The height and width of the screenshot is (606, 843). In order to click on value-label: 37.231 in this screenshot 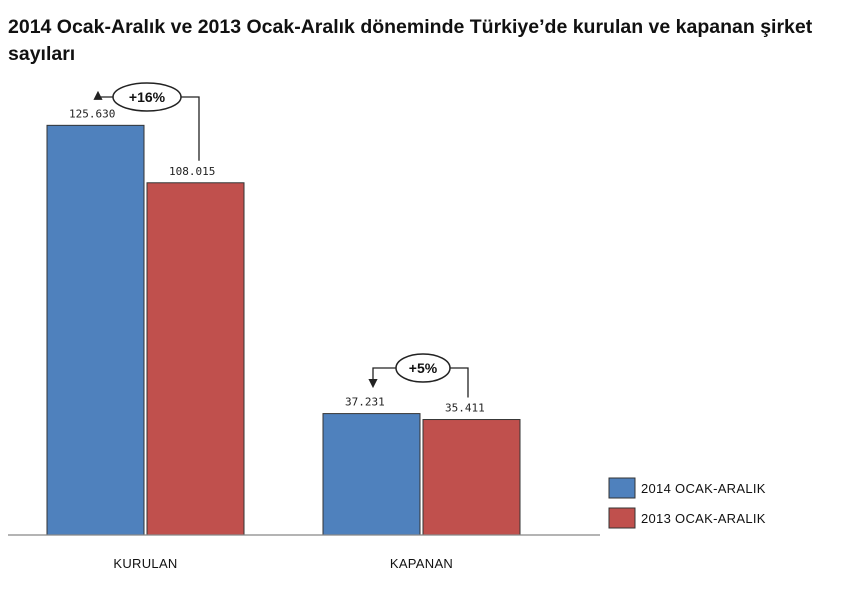, I will do `click(365, 402)`.